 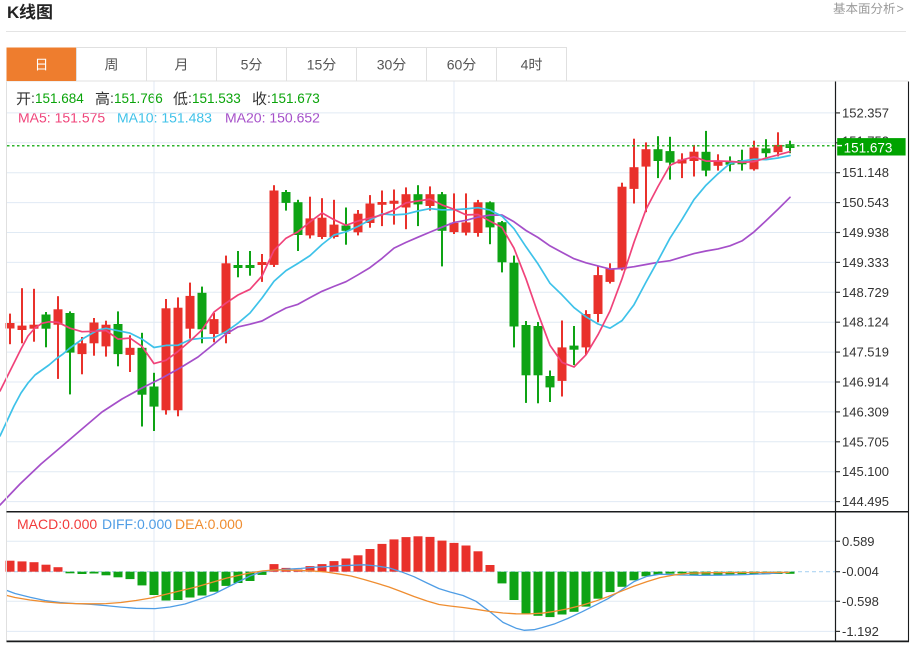 I want to click on svg-text: K, so click(x=13, y=12).